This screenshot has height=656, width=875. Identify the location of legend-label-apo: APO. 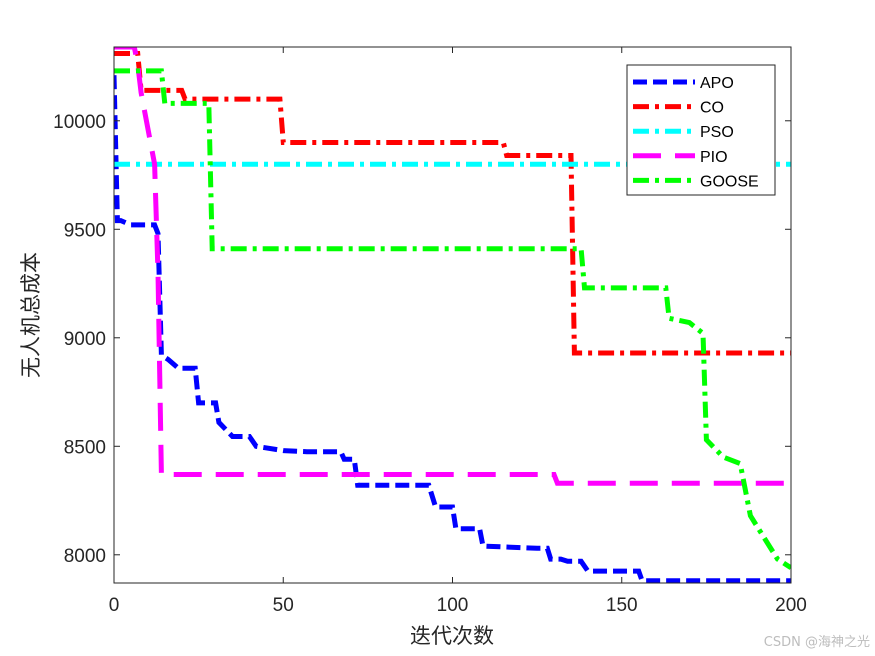
(717, 83).